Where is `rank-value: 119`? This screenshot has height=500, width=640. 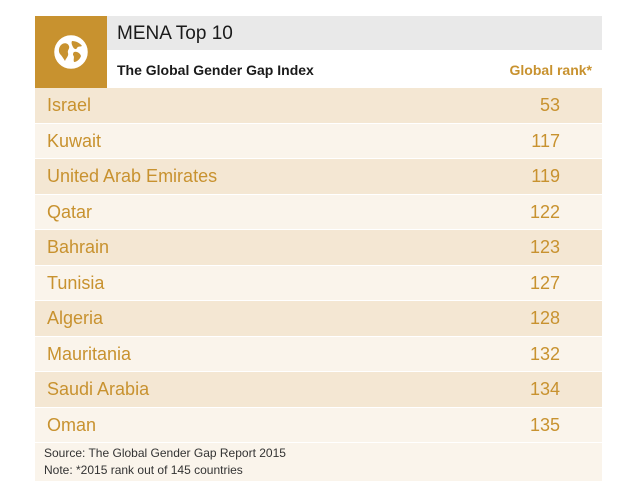 rank-value: 119 is located at coordinates (545, 176).